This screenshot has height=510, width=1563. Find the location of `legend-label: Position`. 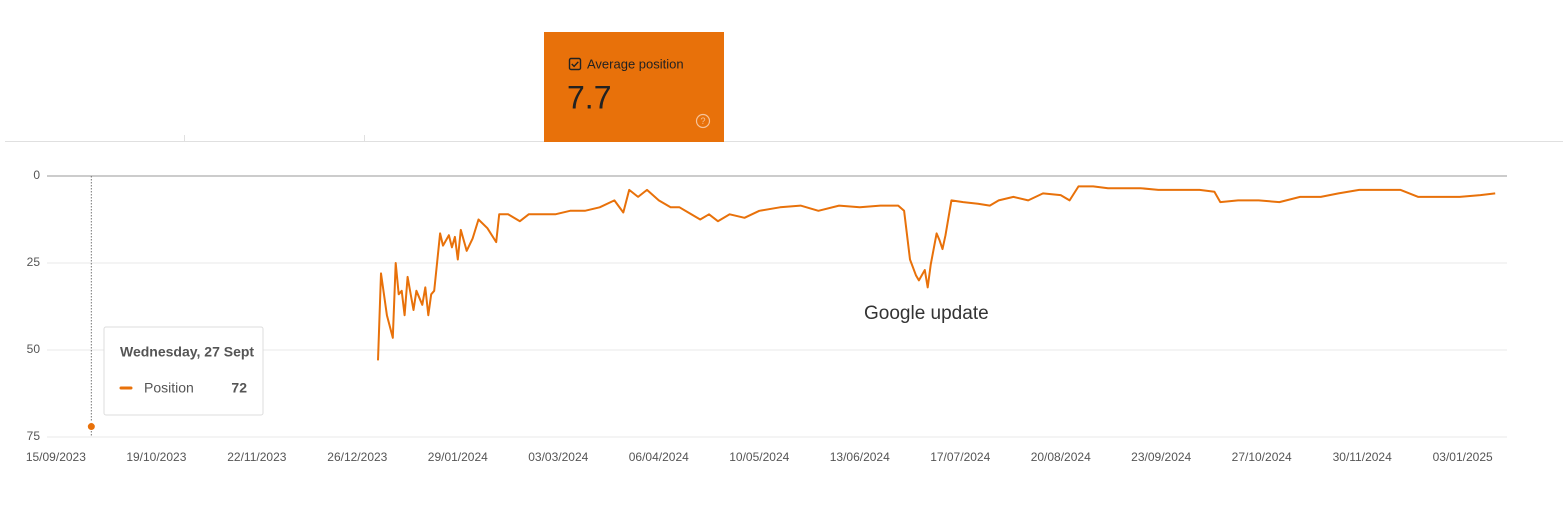

legend-label: Position is located at coordinates (169, 388).